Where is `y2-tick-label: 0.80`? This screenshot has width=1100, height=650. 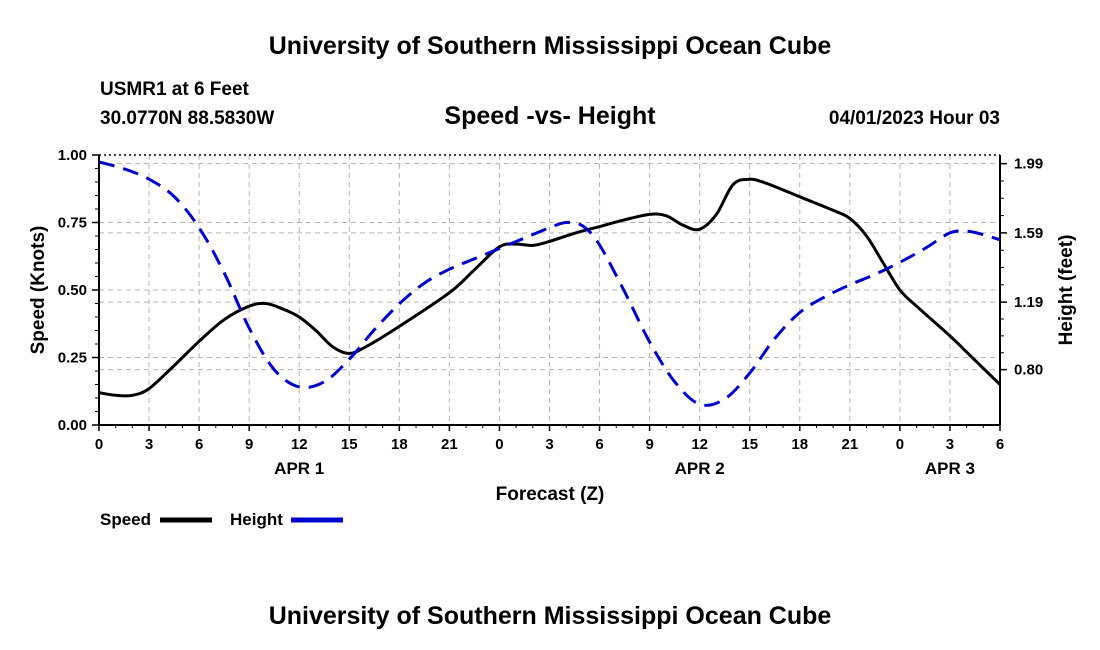
y2-tick-label: 0.80 is located at coordinates (1028, 370).